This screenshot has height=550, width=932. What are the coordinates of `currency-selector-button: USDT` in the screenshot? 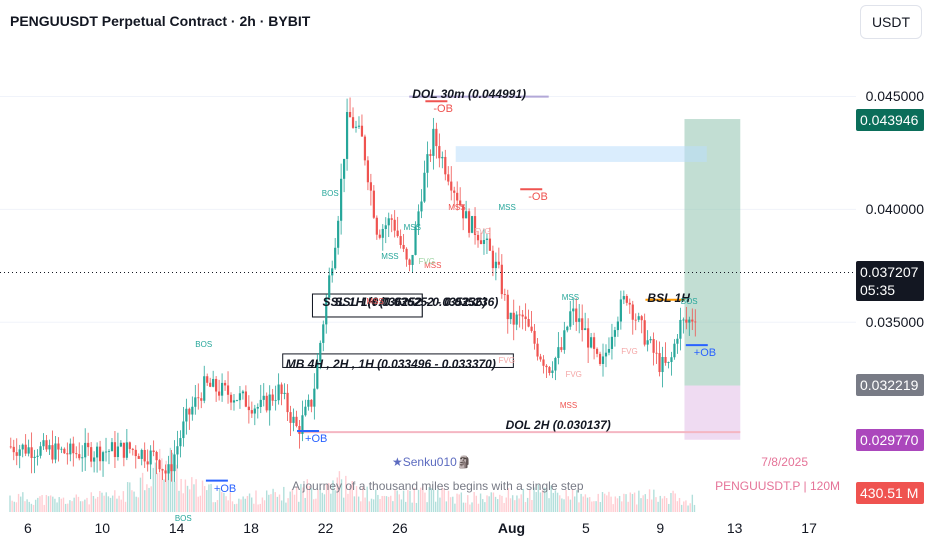 It's located at (891, 22).